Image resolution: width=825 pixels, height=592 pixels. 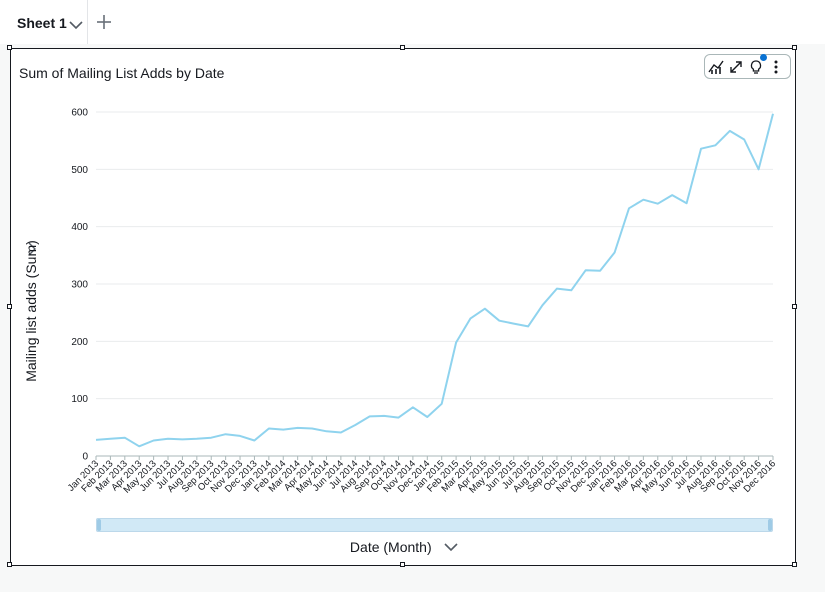 What do you see at coordinates (716, 69) in the screenshot?
I see `visual-type-icon` at bounding box center [716, 69].